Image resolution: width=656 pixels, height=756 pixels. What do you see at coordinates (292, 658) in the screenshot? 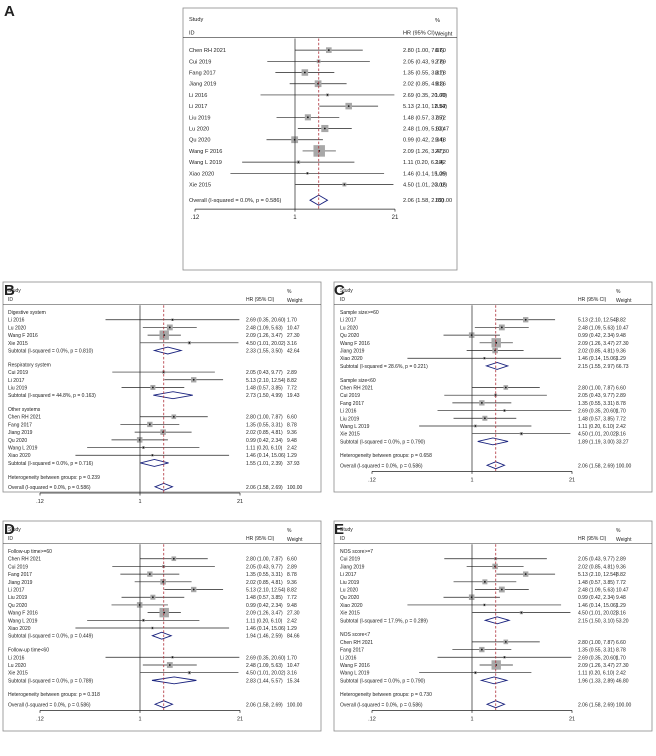
I see `weight-value: 1.70` at bounding box center [292, 658].